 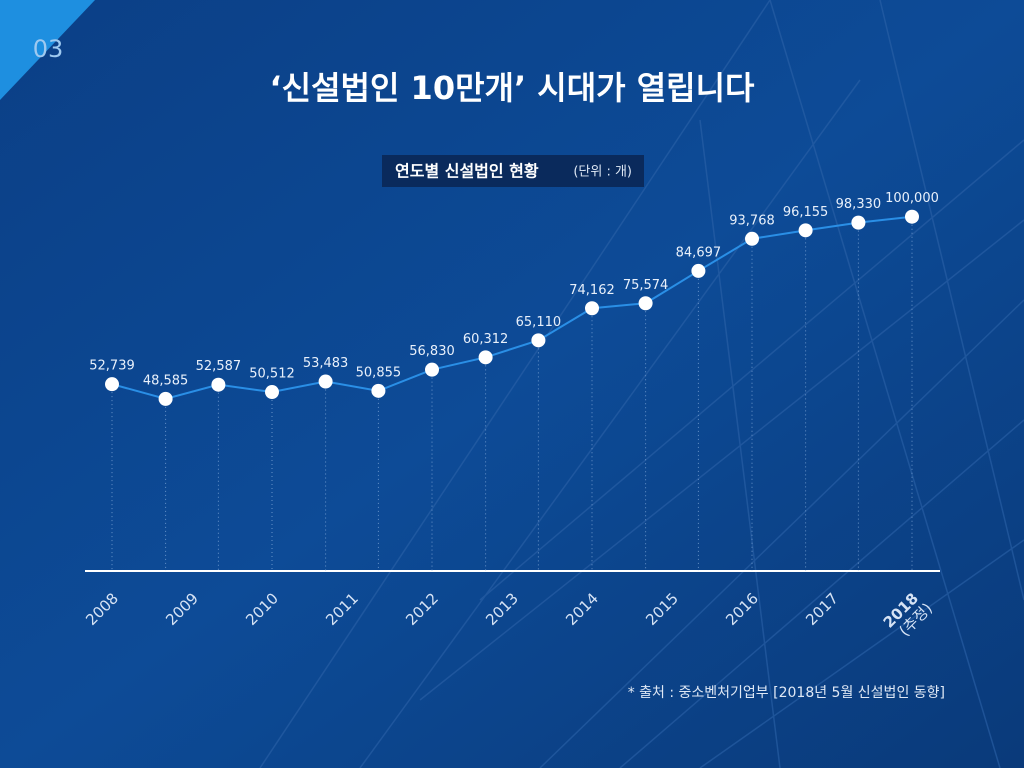 I want to click on source: * 출처 : 중소벤처기업부 [2018년 5월 신설법인 동향], so click(x=786, y=693).